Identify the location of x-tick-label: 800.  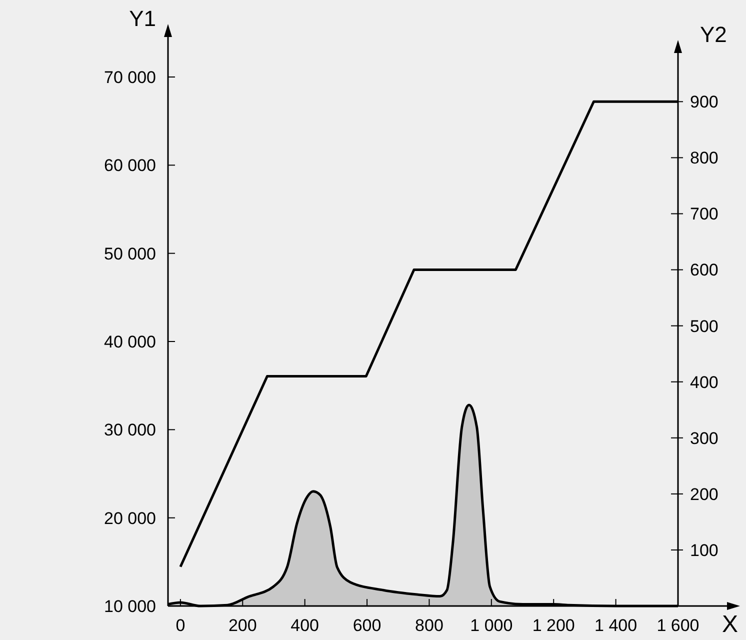
(429, 625).